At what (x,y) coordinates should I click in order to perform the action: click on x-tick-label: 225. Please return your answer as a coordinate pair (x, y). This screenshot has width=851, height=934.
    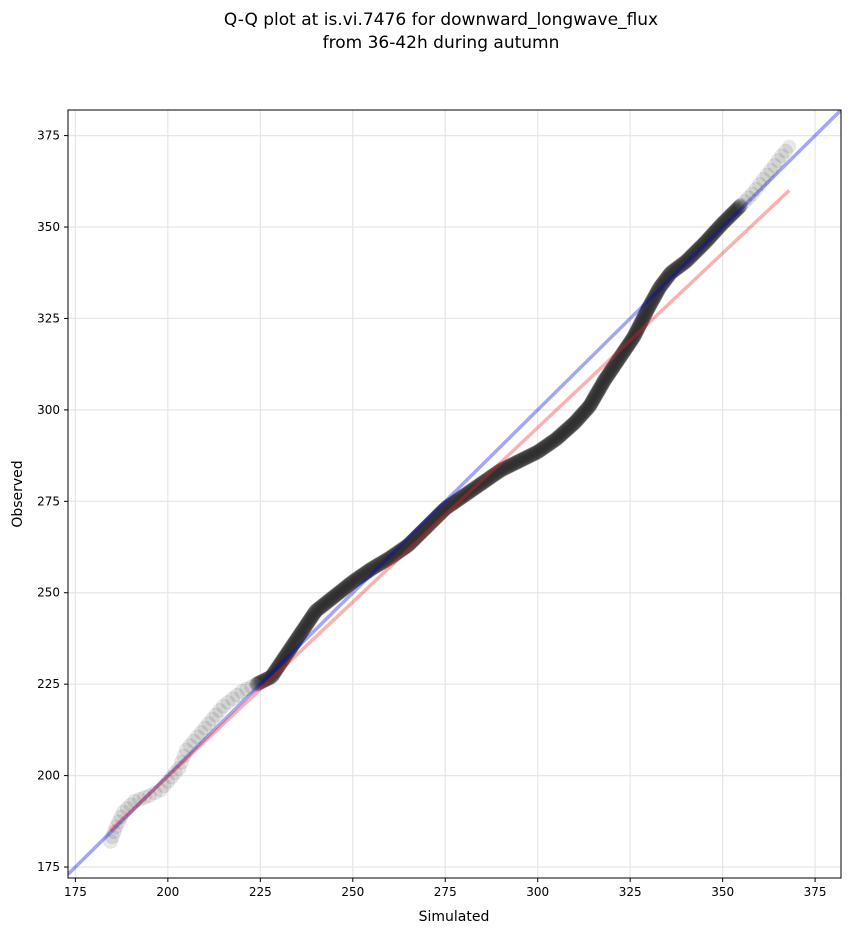
    Looking at the image, I should click on (260, 892).